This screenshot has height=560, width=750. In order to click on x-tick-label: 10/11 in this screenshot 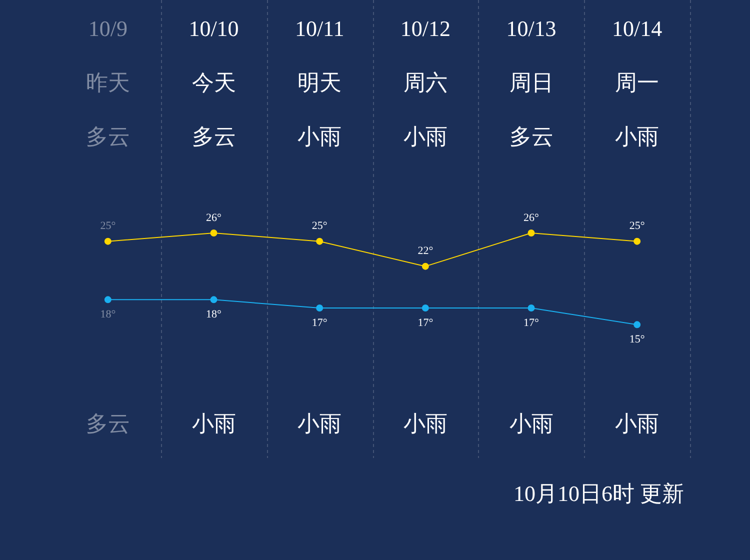, I will do `click(319, 28)`.